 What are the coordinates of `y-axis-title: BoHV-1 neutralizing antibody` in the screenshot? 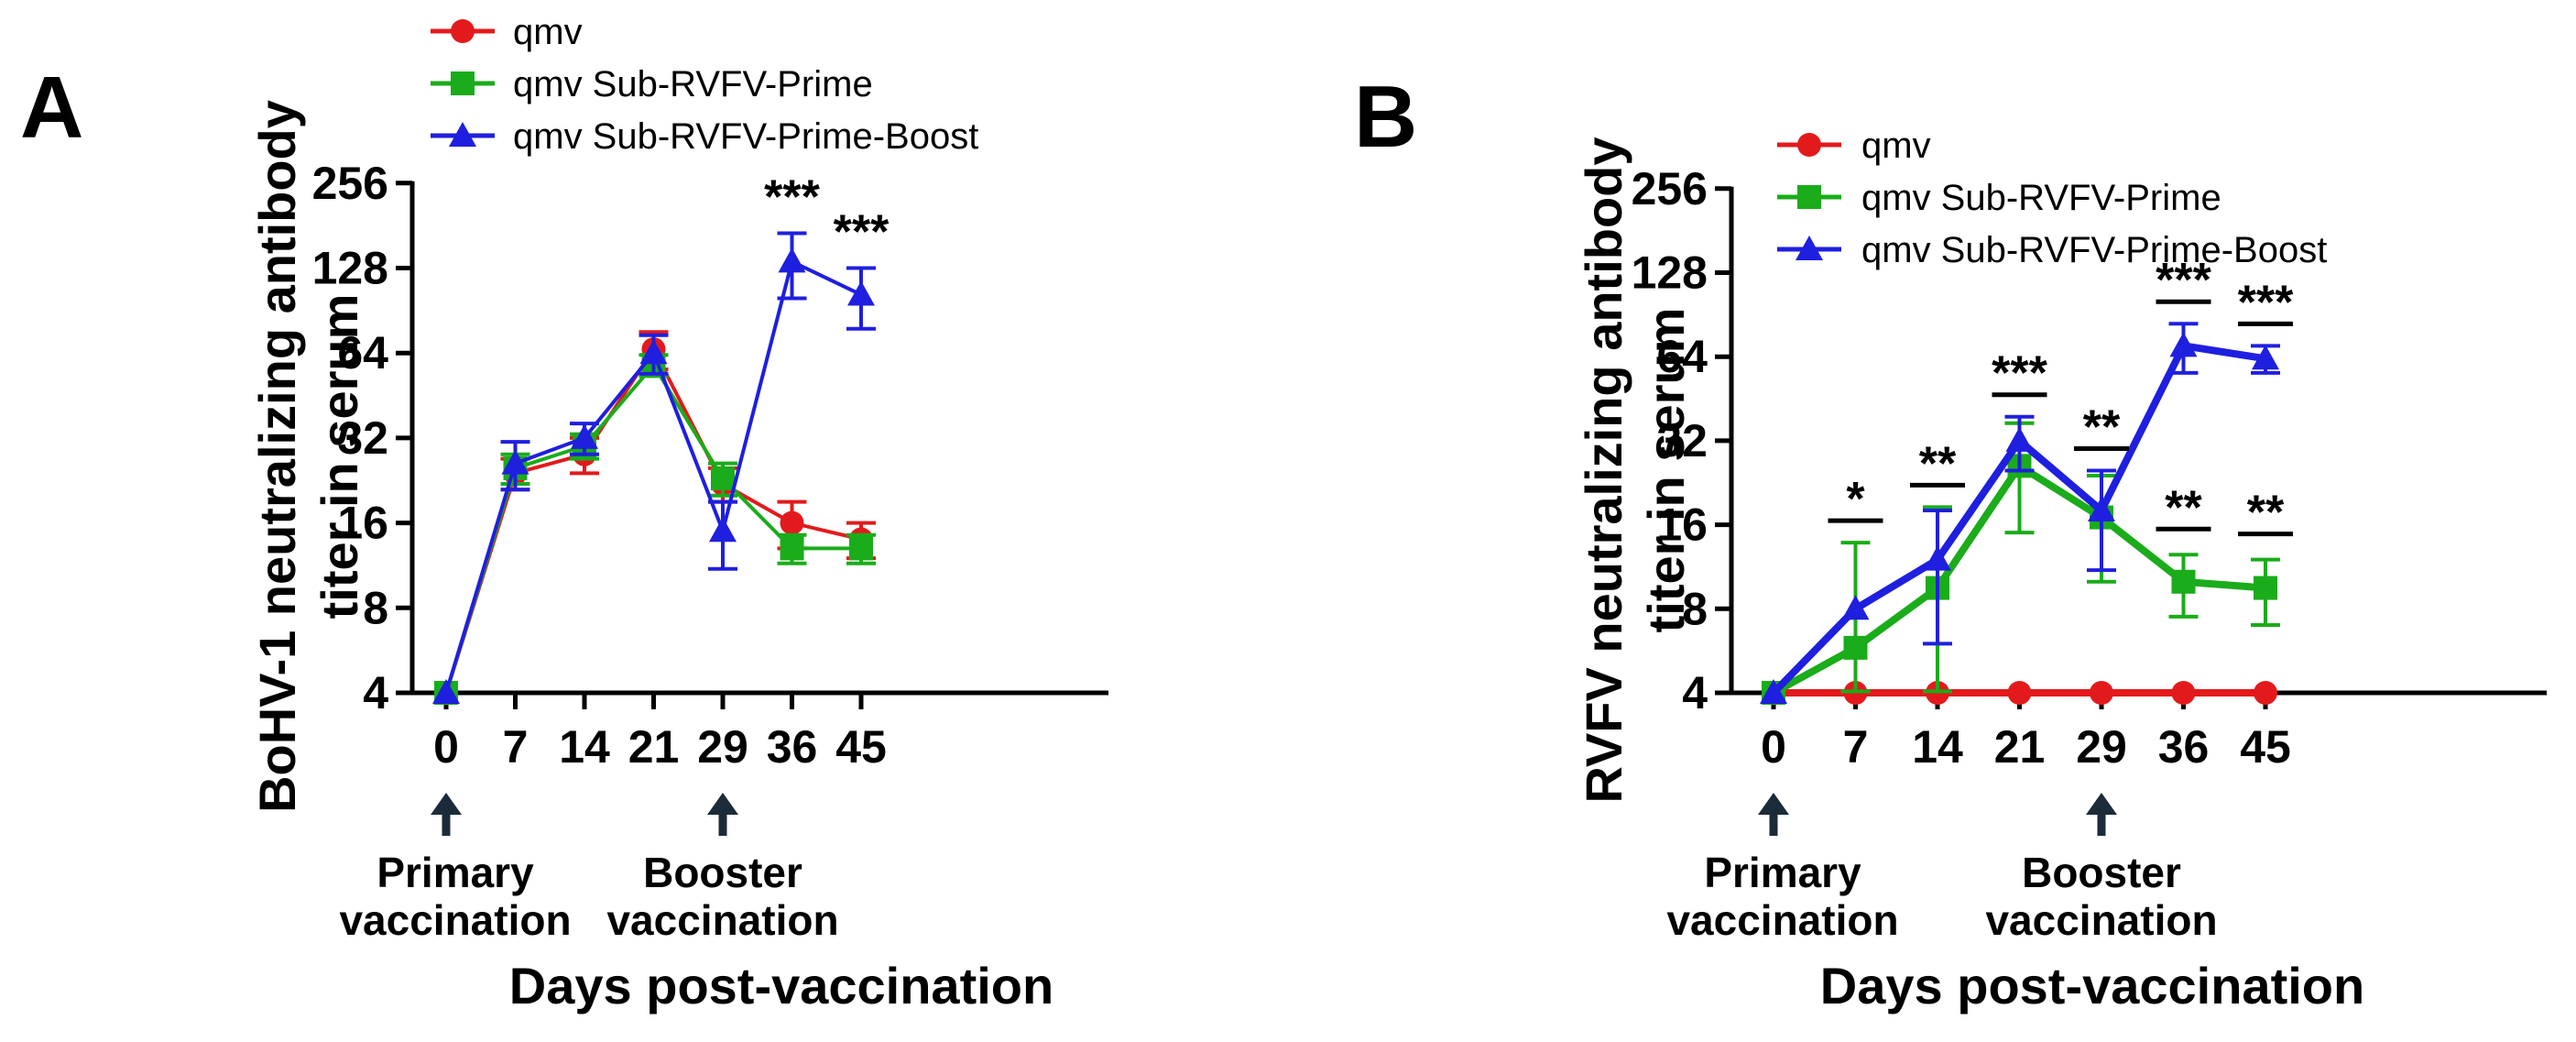 It's located at (277, 456).